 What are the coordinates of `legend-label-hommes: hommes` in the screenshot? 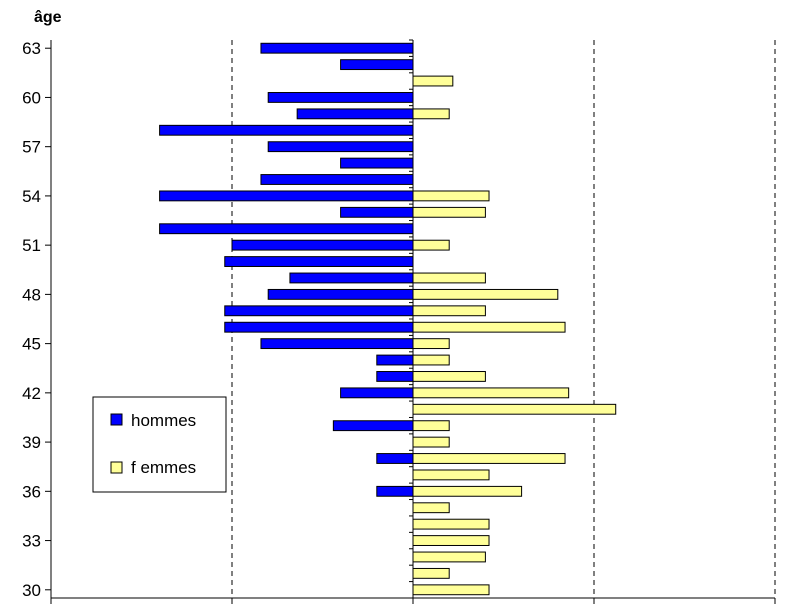 It's located at (163, 420).